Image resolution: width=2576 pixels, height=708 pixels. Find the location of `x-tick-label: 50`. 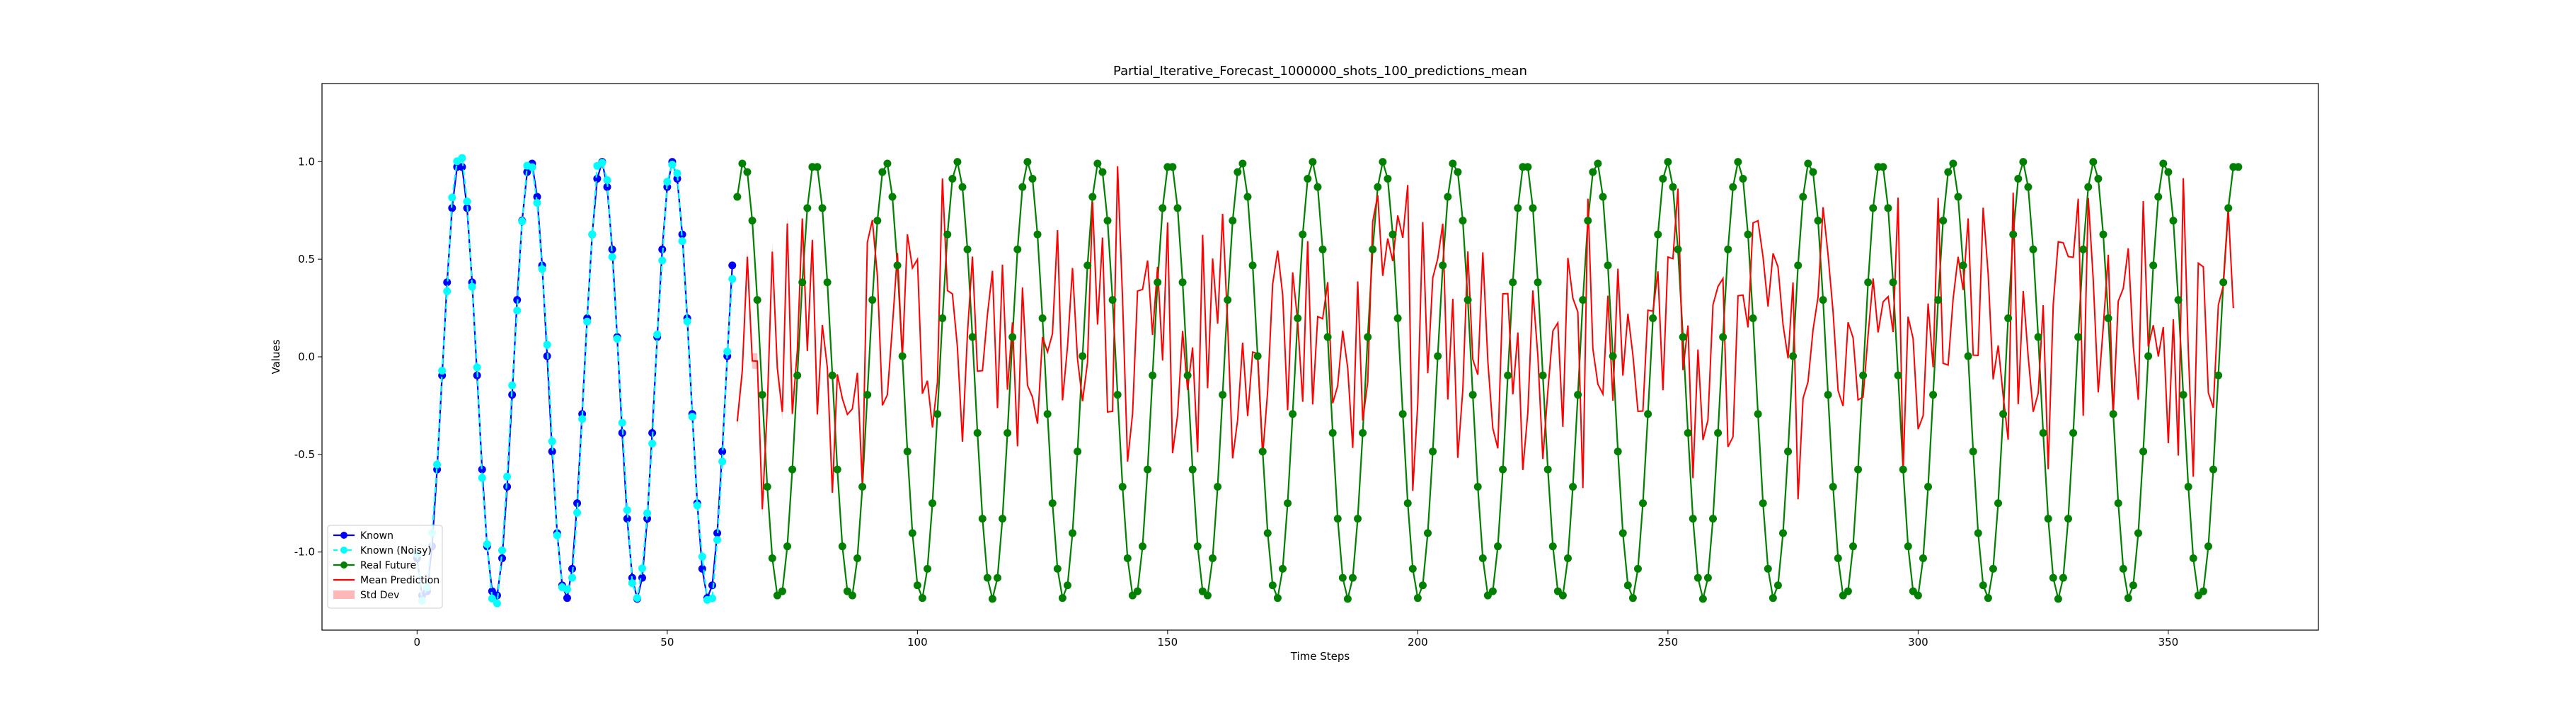

x-tick-label: 50 is located at coordinates (667, 642).